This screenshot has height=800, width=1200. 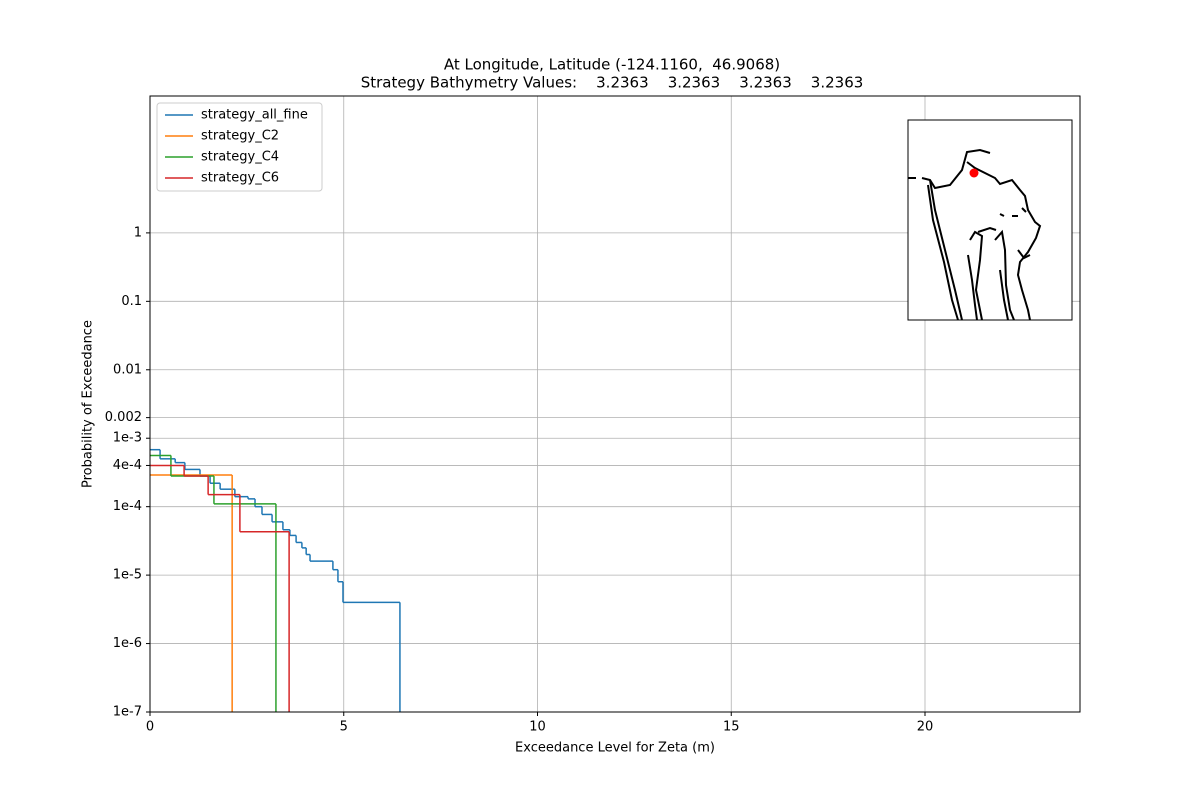 What do you see at coordinates (127, 712) in the screenshot?
I see `y-tick-label: 1e-7` at bounding box center [127, 712].